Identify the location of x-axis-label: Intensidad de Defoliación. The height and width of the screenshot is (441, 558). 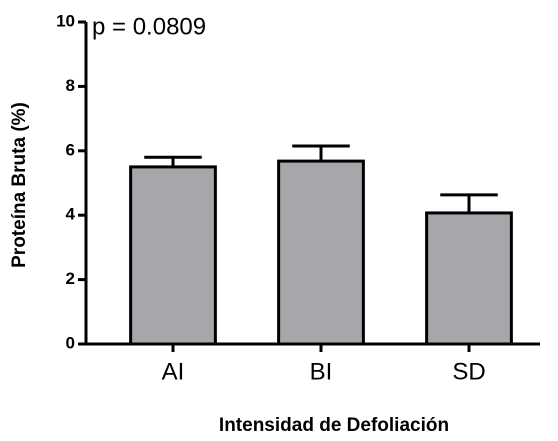
(334, 425).